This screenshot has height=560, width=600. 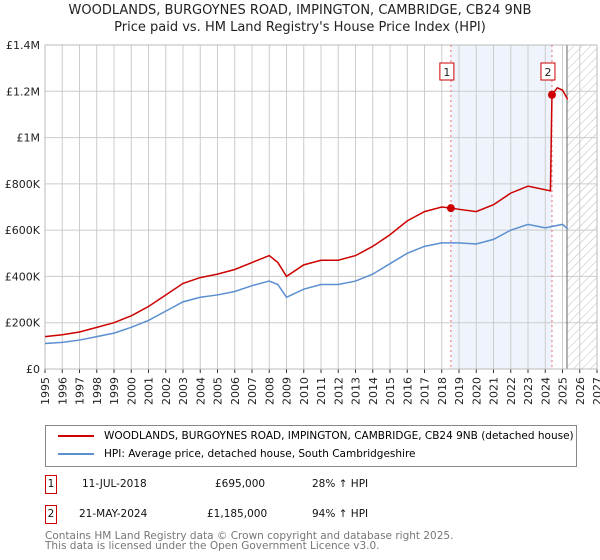 I want to click on sale-price: £695,000, so click(x=240, y=484).